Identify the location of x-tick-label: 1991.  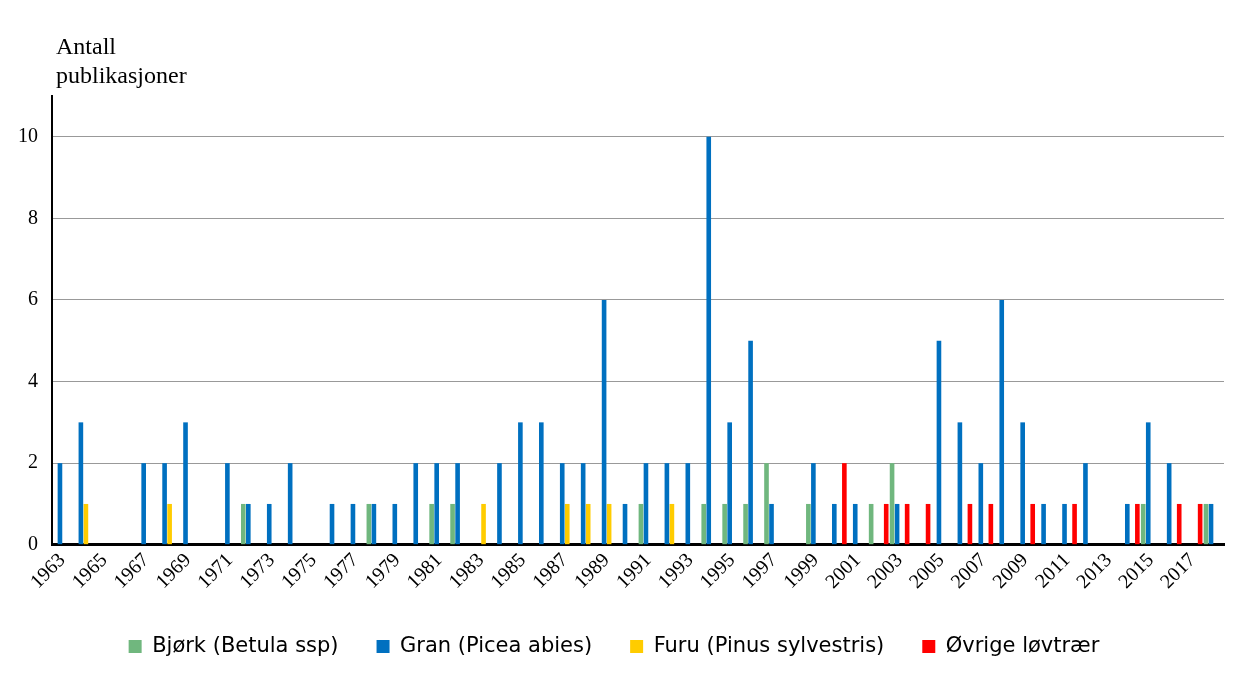
(633, 570).